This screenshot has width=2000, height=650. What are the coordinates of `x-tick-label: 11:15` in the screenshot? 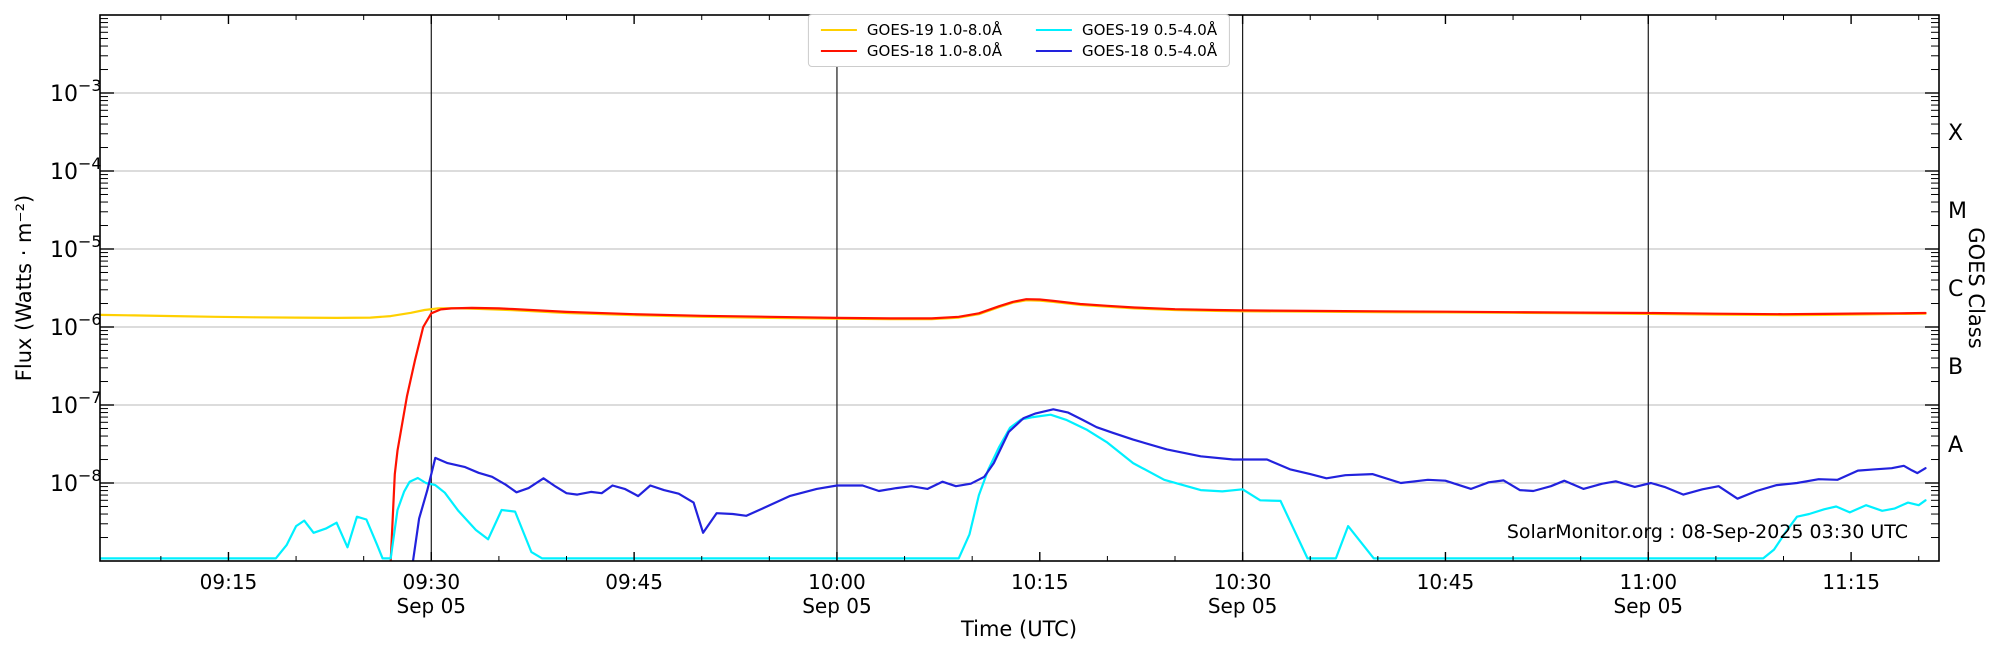 It's located at (1851, 582).